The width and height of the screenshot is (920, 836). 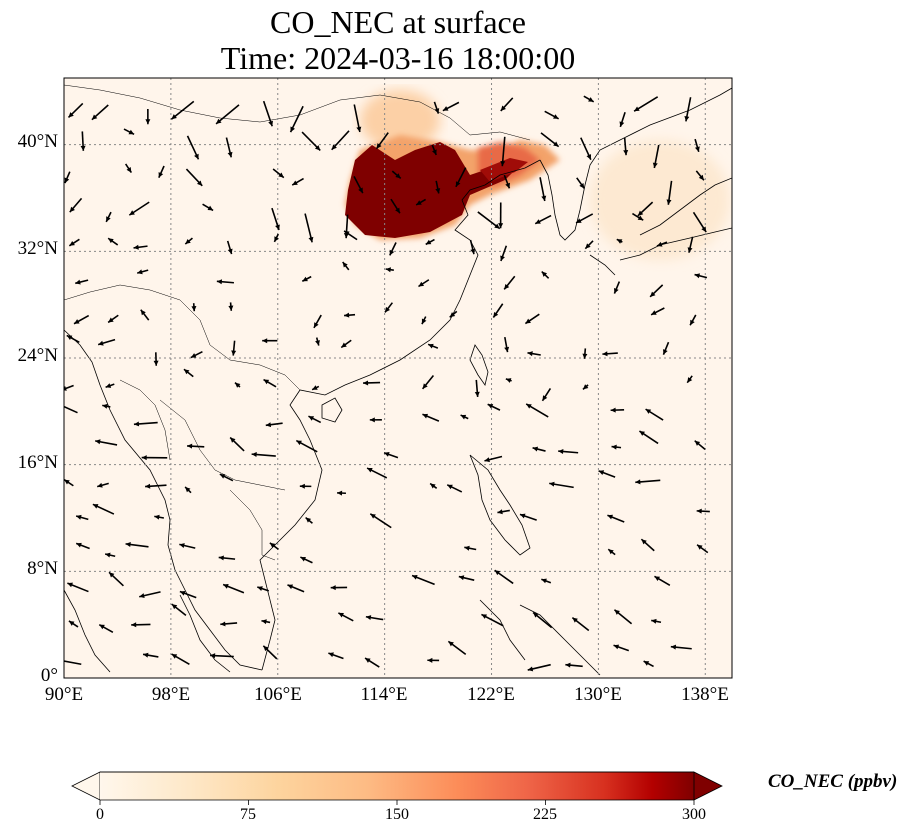 What do you see at coordinates (64, 694) in the screenshot?
I see `lon-tick-label: 90°E` at bounding box center [64, 694].